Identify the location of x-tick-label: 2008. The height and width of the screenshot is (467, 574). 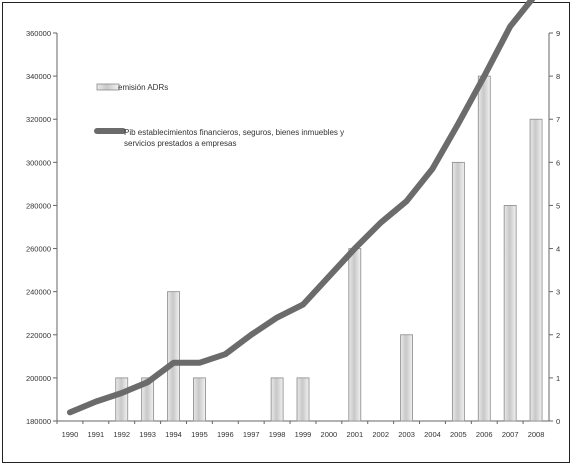
(536, 434).